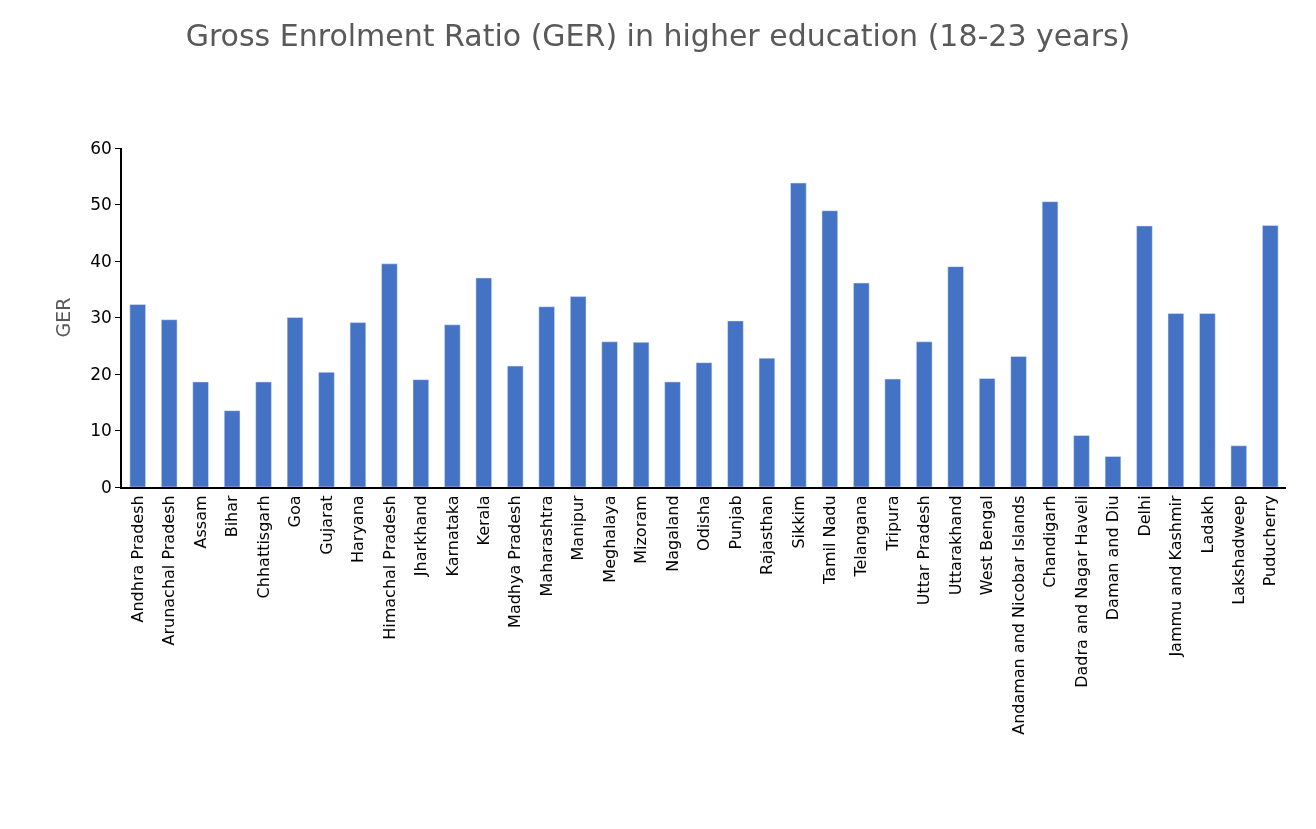  I want to click on chart-title: Gross Enrolment Ratio (GER) in higher education (18-23 years), so click(658, 35).